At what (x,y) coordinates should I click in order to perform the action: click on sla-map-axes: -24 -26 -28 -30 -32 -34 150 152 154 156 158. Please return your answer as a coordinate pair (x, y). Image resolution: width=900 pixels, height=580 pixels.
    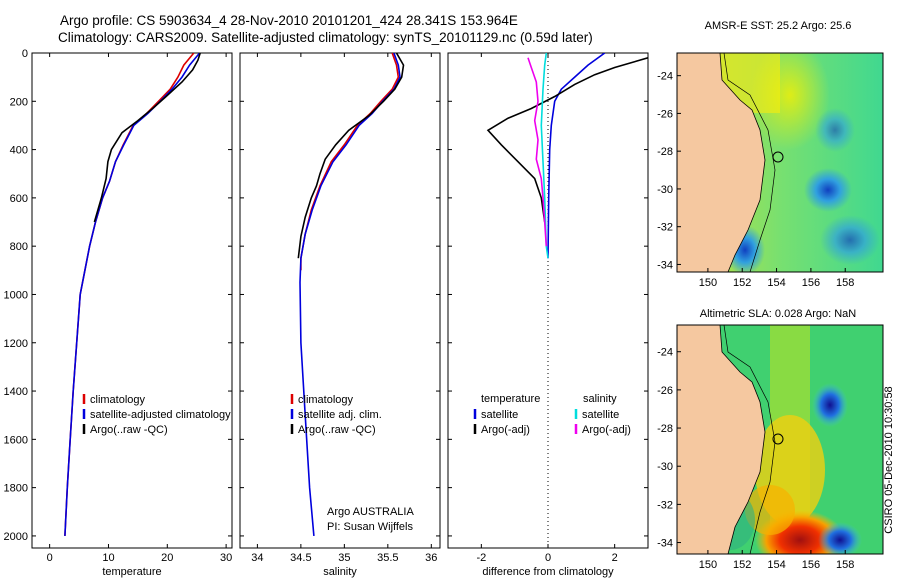
    Looking at the image, I should click on (755, 459).